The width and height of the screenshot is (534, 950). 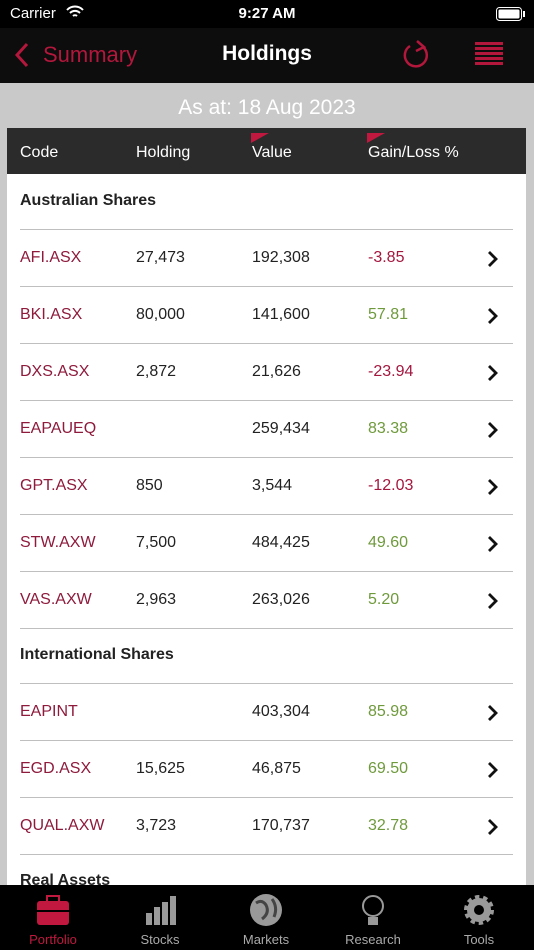 What do you see at coordinates (479, 917) in the screenshot?
I see `tab: Tools` at bounding box center [479, 917].